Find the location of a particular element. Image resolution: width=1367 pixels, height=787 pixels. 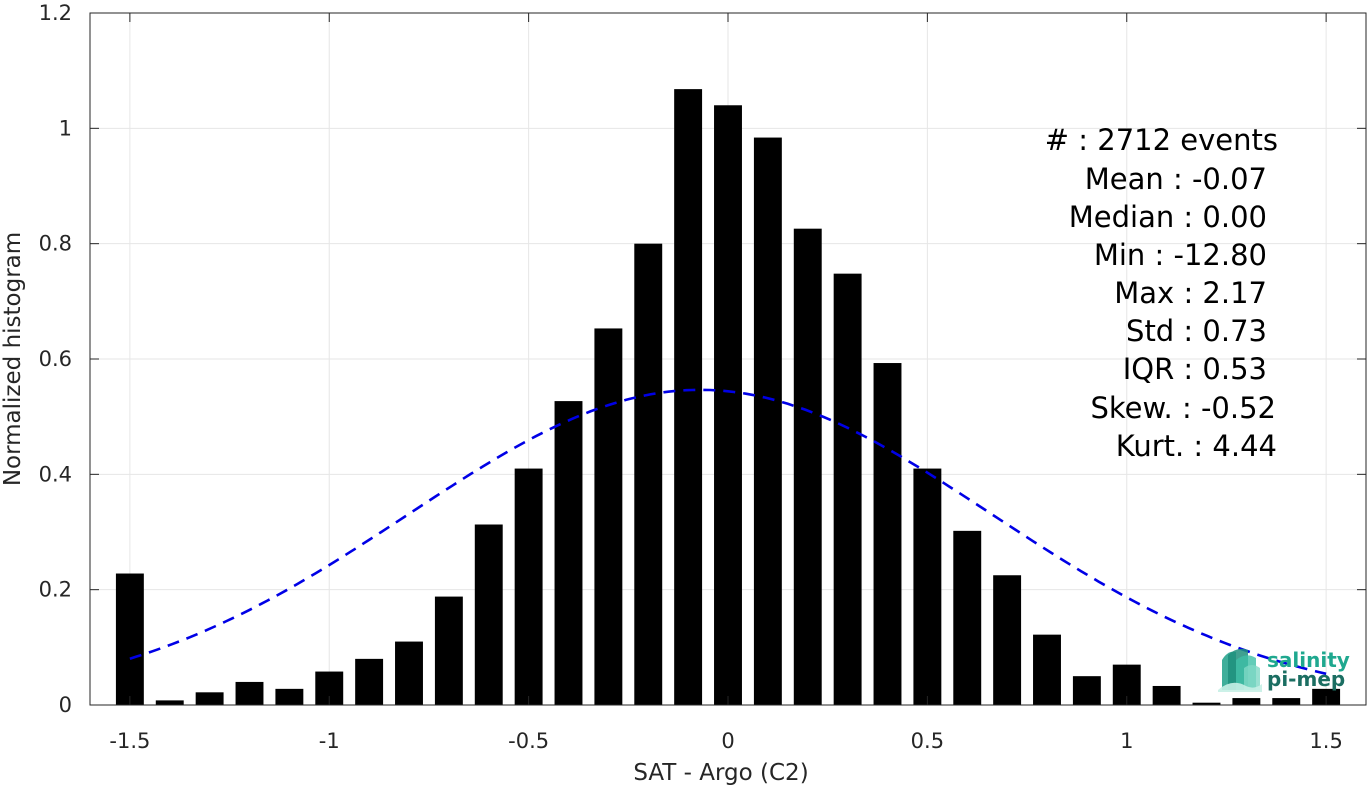

x-tick-label-5: 1 is located at coordinates (1126, 741).